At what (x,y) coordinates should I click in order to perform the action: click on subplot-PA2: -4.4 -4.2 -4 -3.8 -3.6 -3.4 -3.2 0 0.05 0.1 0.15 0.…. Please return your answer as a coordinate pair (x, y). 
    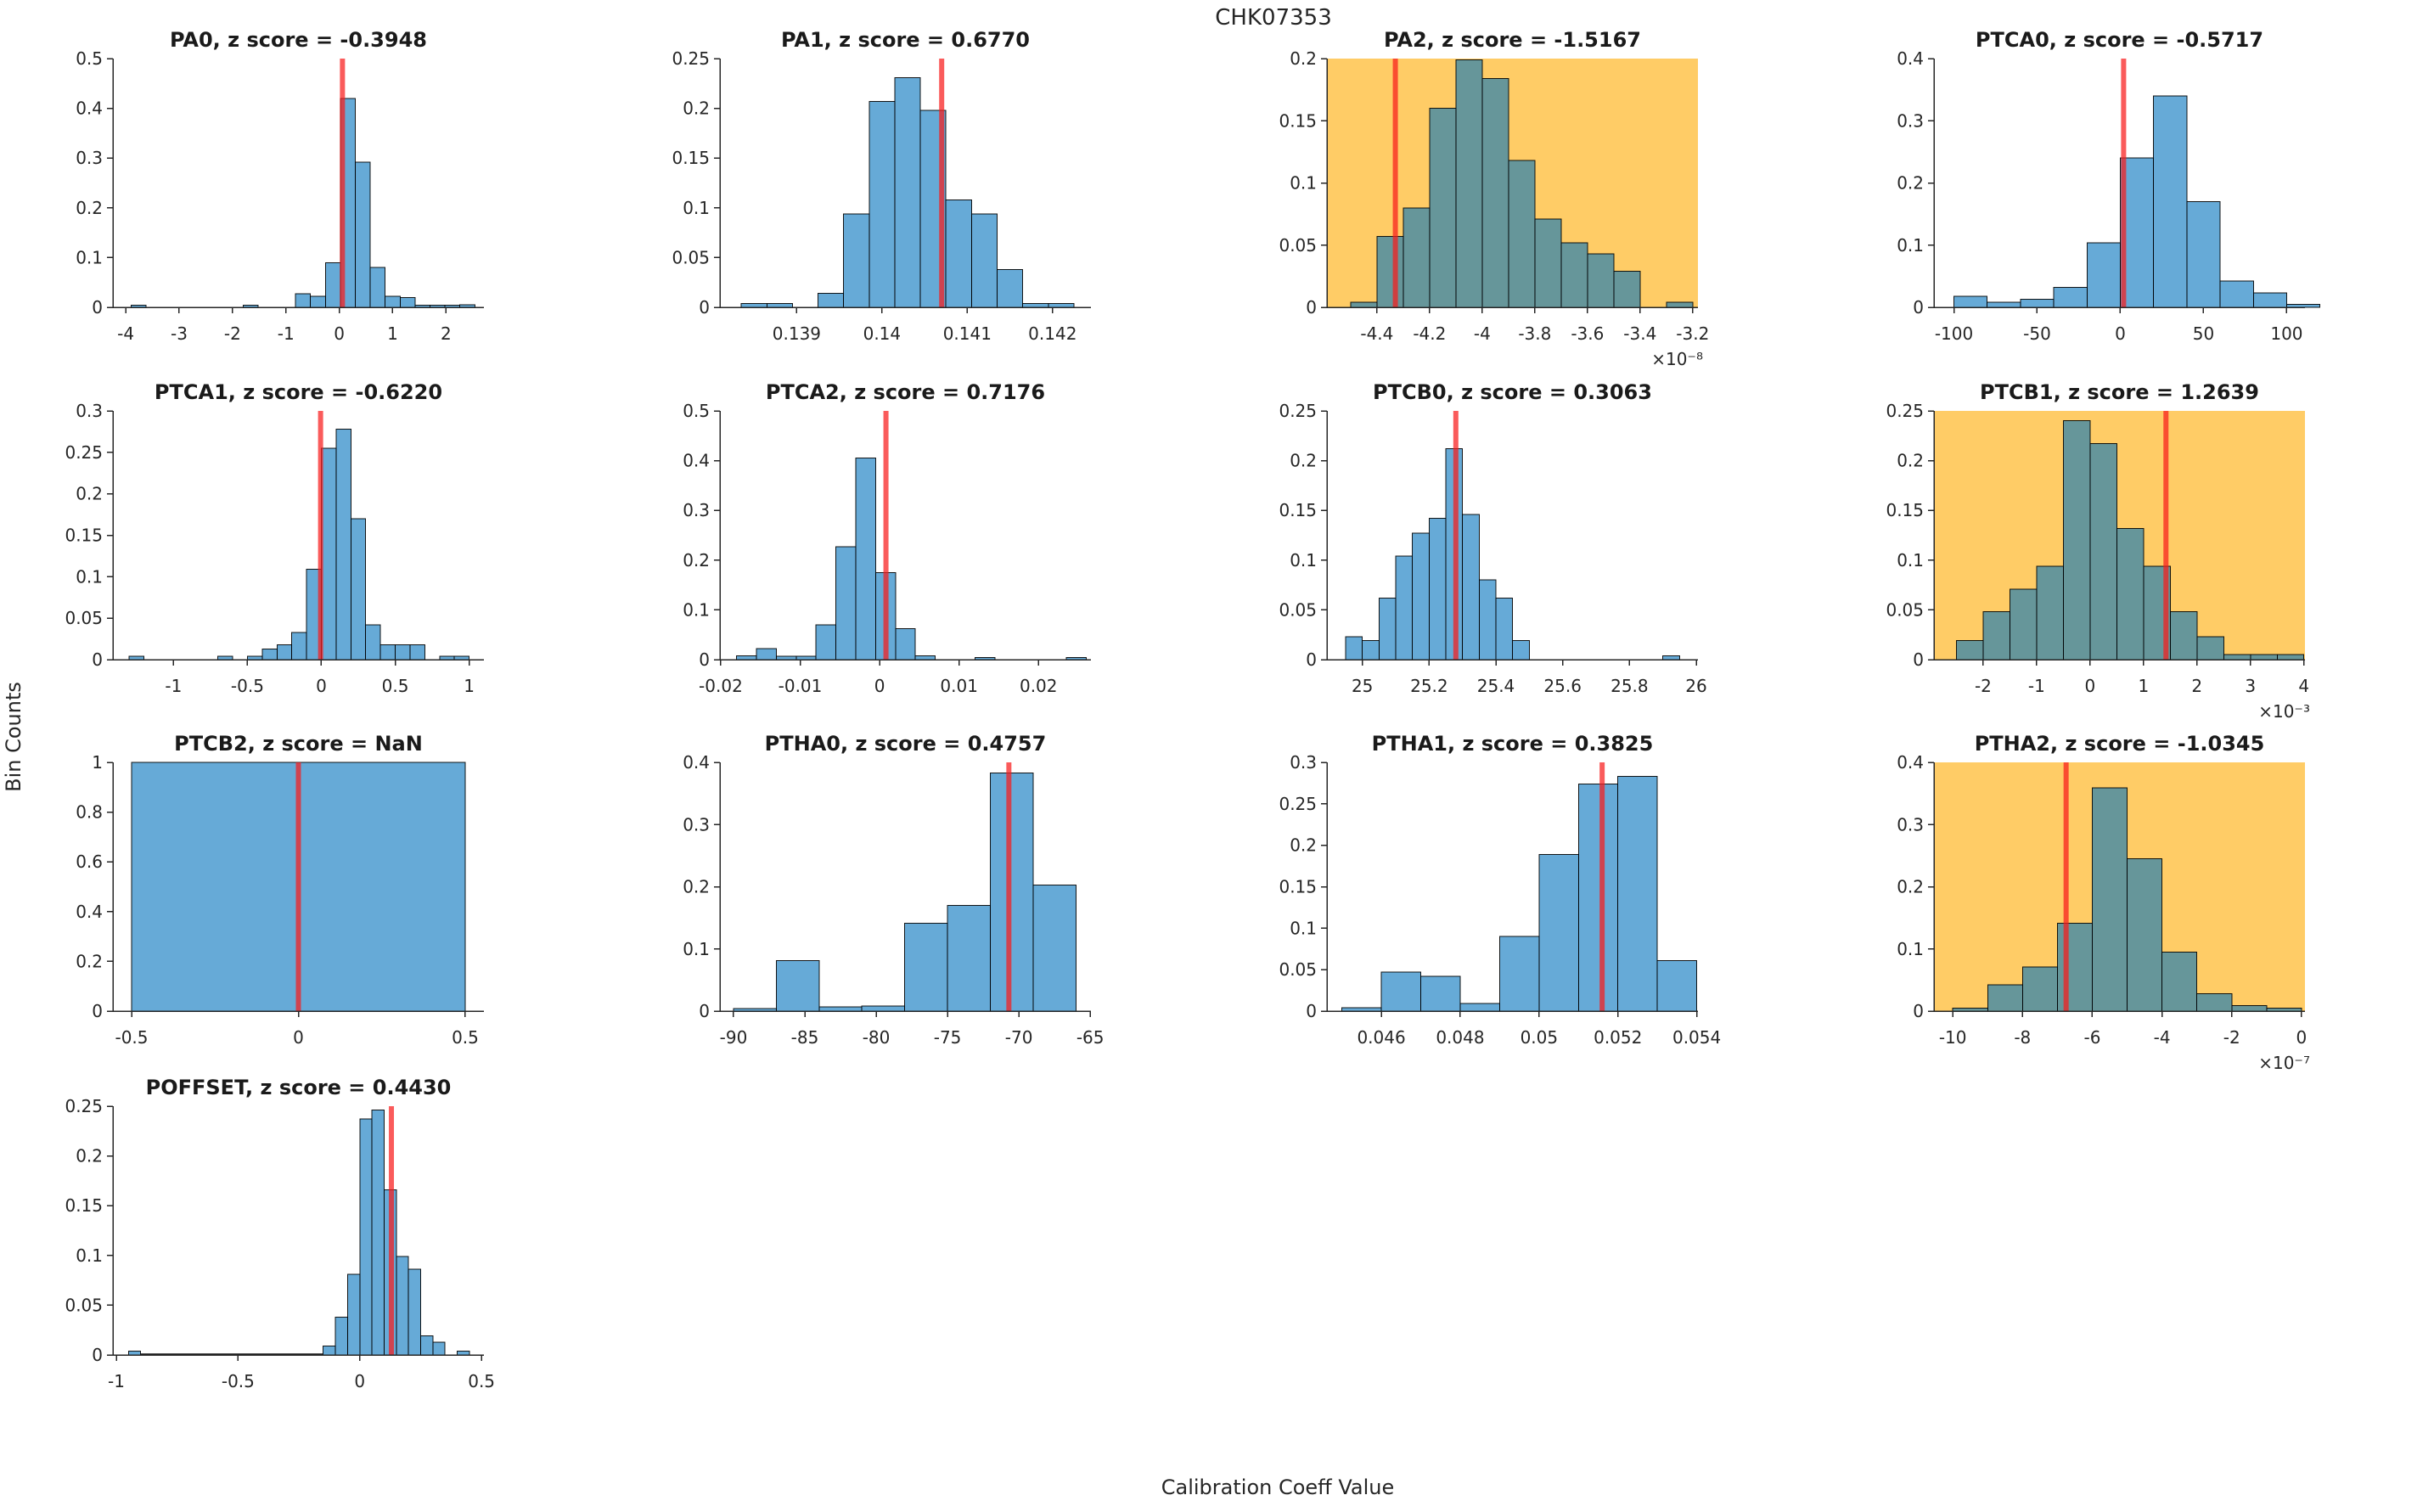
    Looking at the image, I should click on (1494, 198).